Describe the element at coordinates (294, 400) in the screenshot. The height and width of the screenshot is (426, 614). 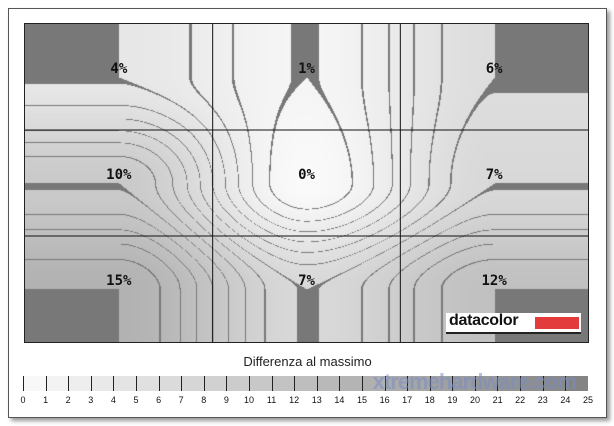
I see `legend-tick-label: 12` at that location.